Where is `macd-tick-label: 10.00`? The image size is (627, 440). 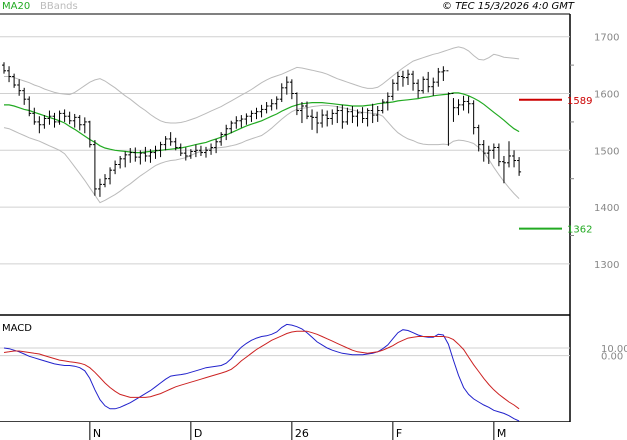 macd-tick-label: 10.00 is located at coordinates (614, 349).